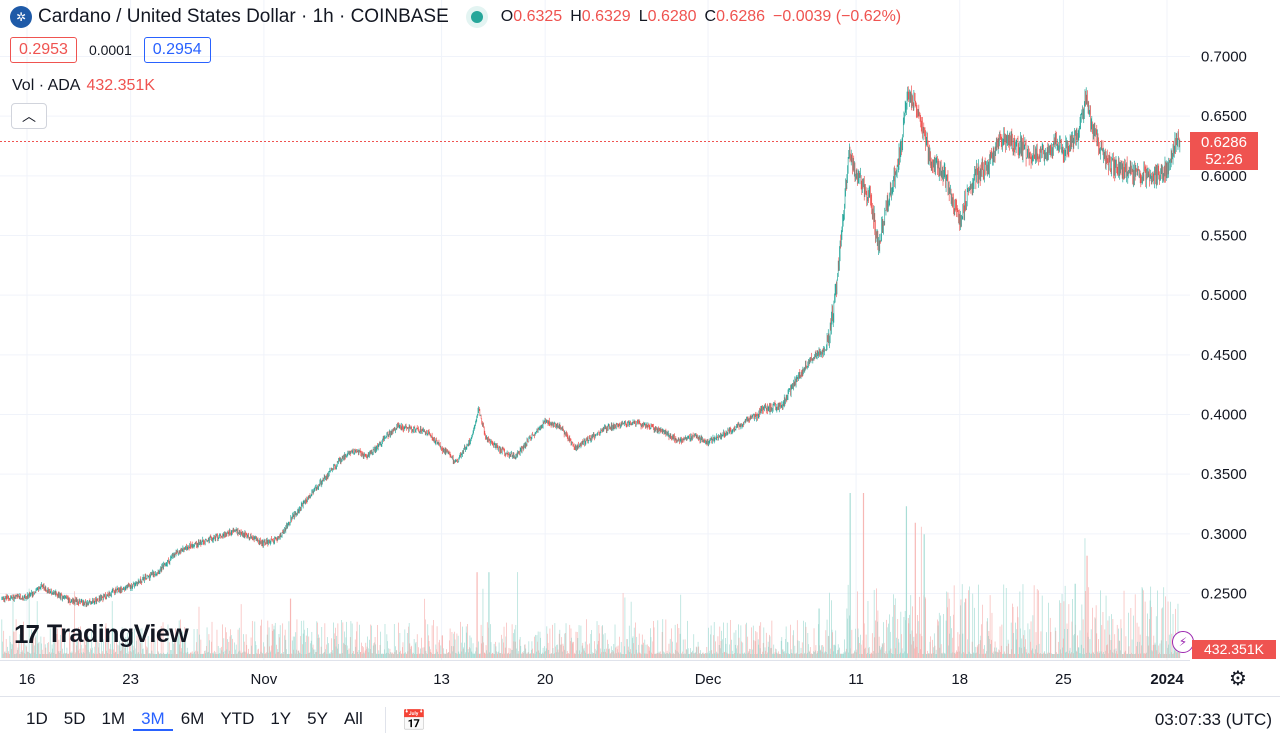 Image resolution: width=1280 pixels, height=743 pixels. I want to click on volume-value: 432.351K, so click(120, 85).